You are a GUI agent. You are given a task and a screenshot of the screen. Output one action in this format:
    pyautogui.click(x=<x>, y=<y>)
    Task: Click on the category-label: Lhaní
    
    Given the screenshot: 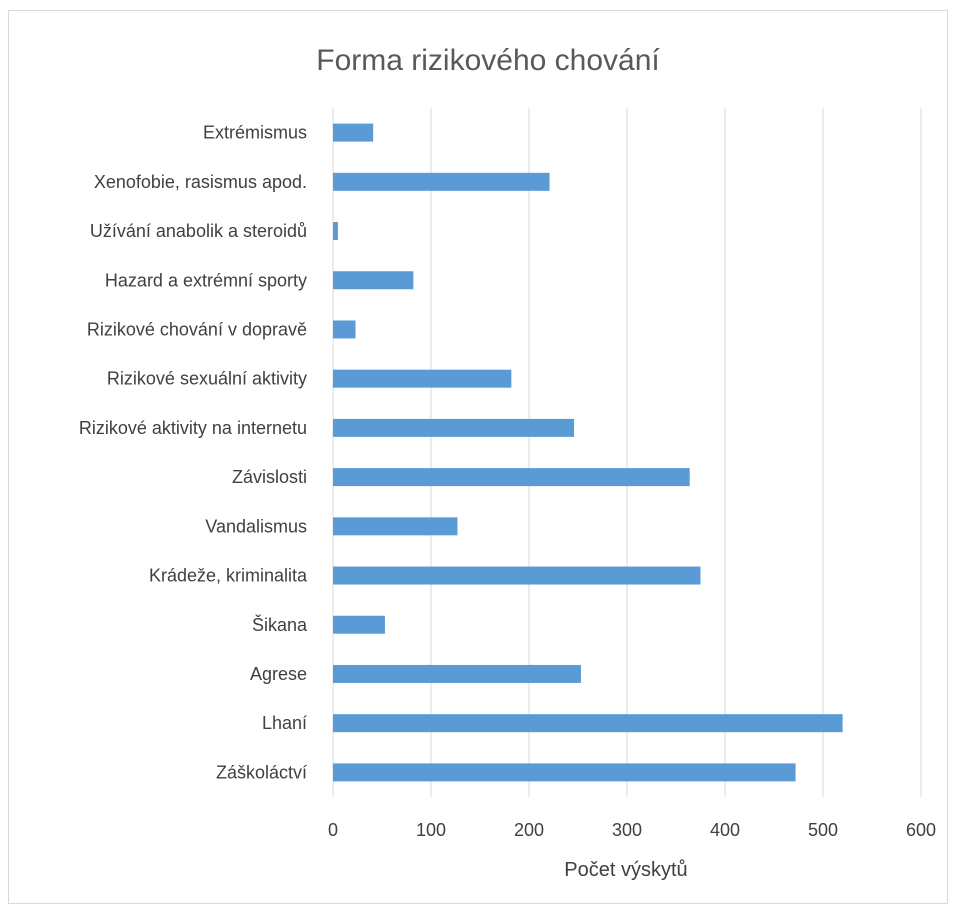 What is the action you would take?
    pyautogui.click(x=284, y=723)
    